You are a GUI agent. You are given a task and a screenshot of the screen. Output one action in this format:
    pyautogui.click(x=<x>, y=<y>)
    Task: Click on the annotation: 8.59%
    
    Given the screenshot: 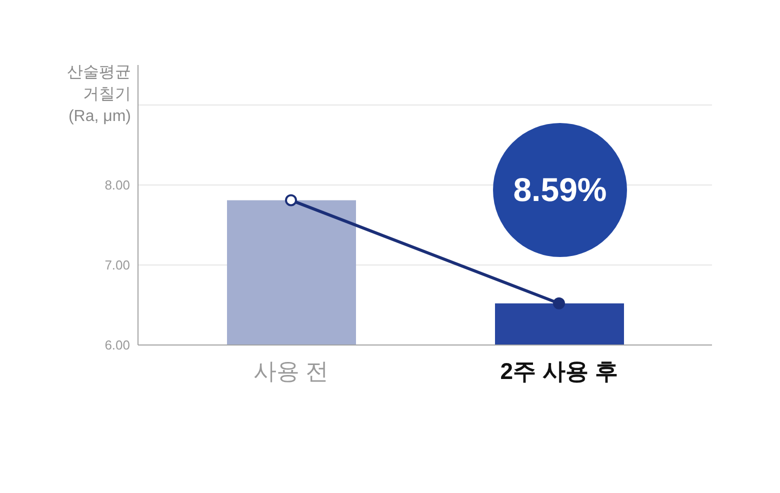 What is the action you would take?
    pyautogui.click(x=560, y=190)
    